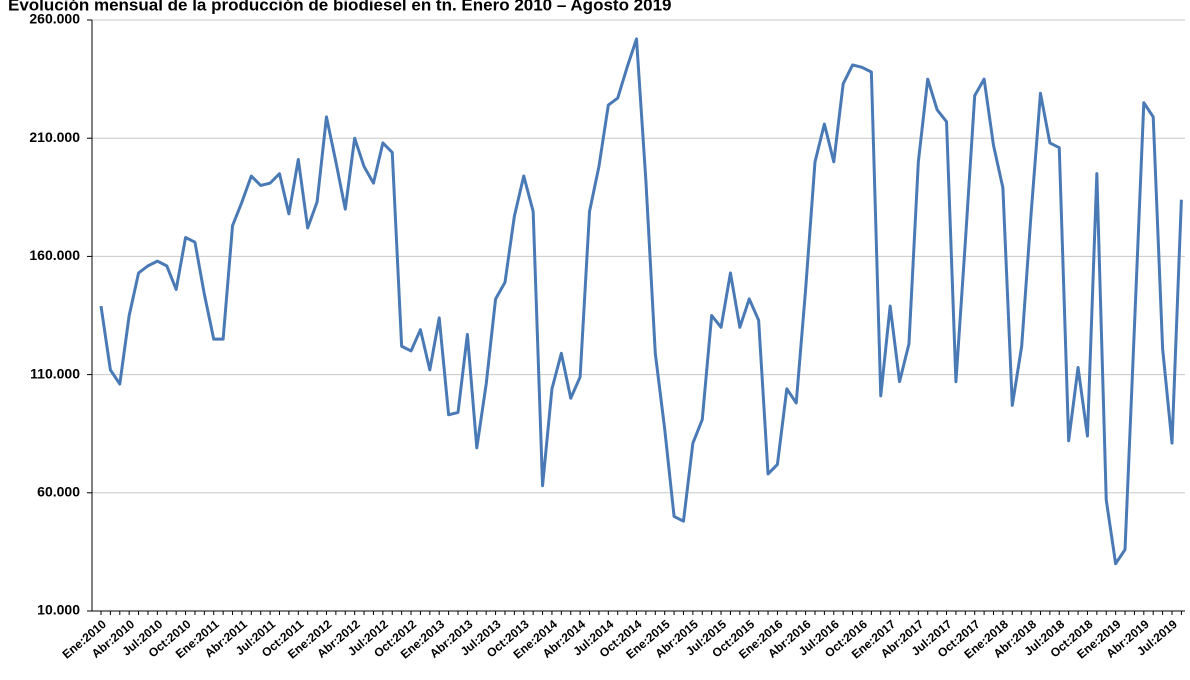 The height and width of the screenshot is (680, 1190). Describe the element at coordinates (58, 610) in the screenshot. I see `y-tick-label: 10.000` at that location.